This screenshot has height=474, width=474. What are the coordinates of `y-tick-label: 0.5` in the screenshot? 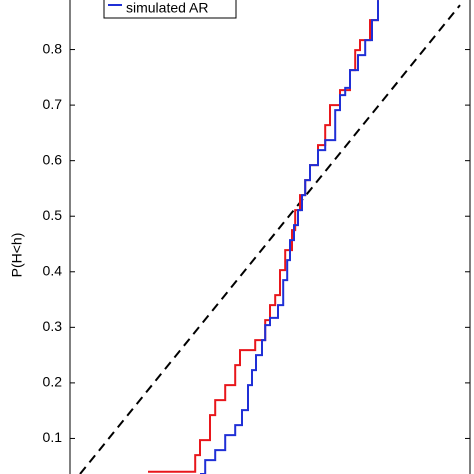 It's located at (53, 215).